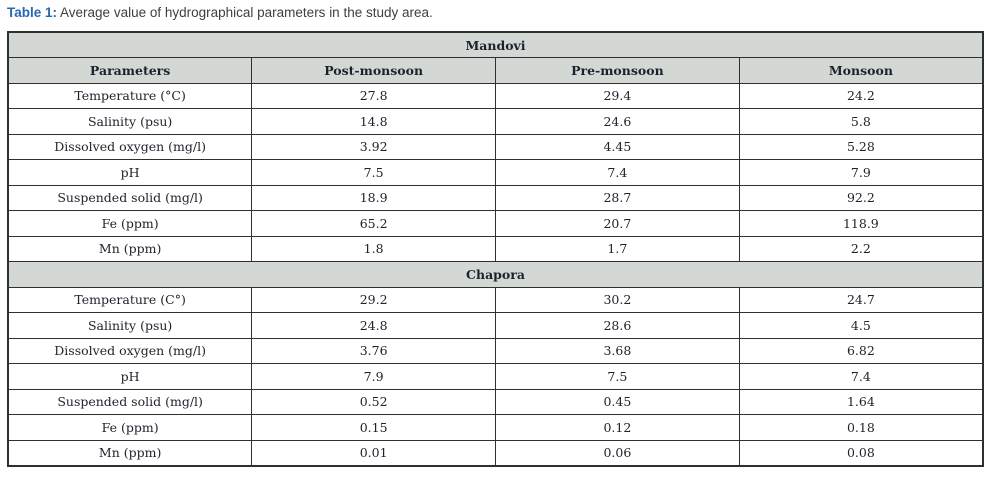  What do you see at coordinates (861, 325) in the screenshot?
I see `value-cell: 4.5` at bounding box center [861, 325].